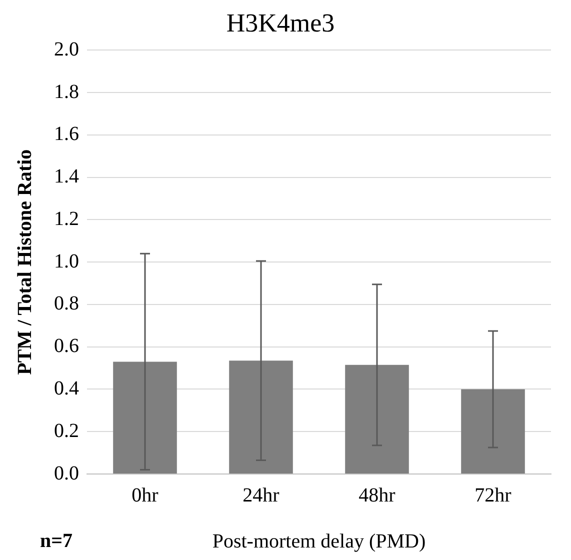  Describe the element at coordinates (66, 219) in the screenshot. I see `y-tick-label: 1.2` at that location.